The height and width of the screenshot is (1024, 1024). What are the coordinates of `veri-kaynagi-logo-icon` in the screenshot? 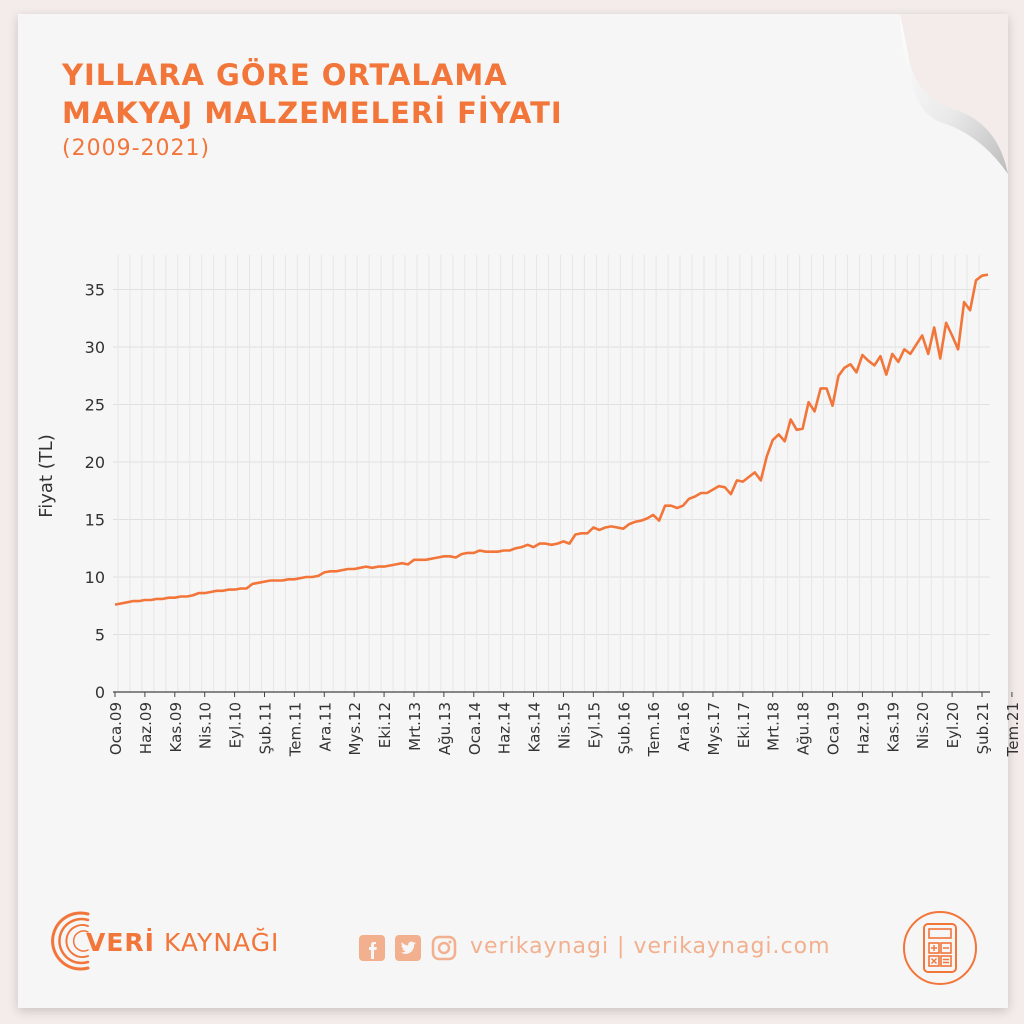 It's located at (70, 941).